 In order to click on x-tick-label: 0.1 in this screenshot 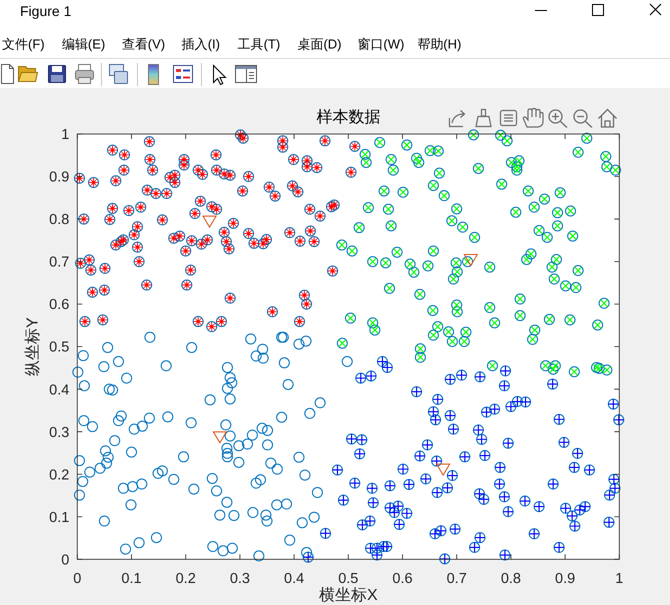, I will do `click(131, 578)`.